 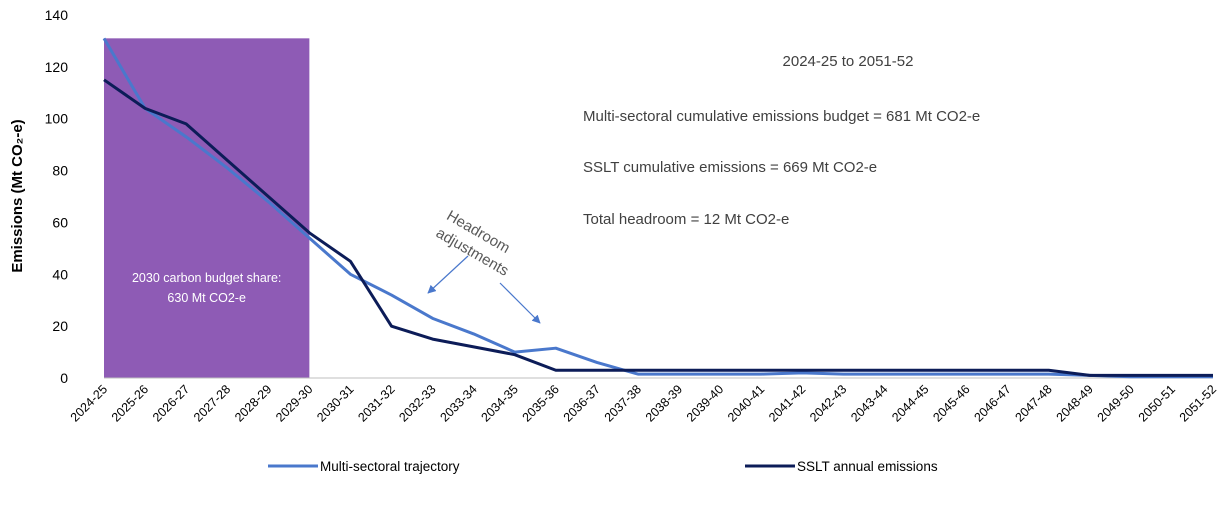 I want to click on y-tick-label: 20, so click(x=60, y=326).